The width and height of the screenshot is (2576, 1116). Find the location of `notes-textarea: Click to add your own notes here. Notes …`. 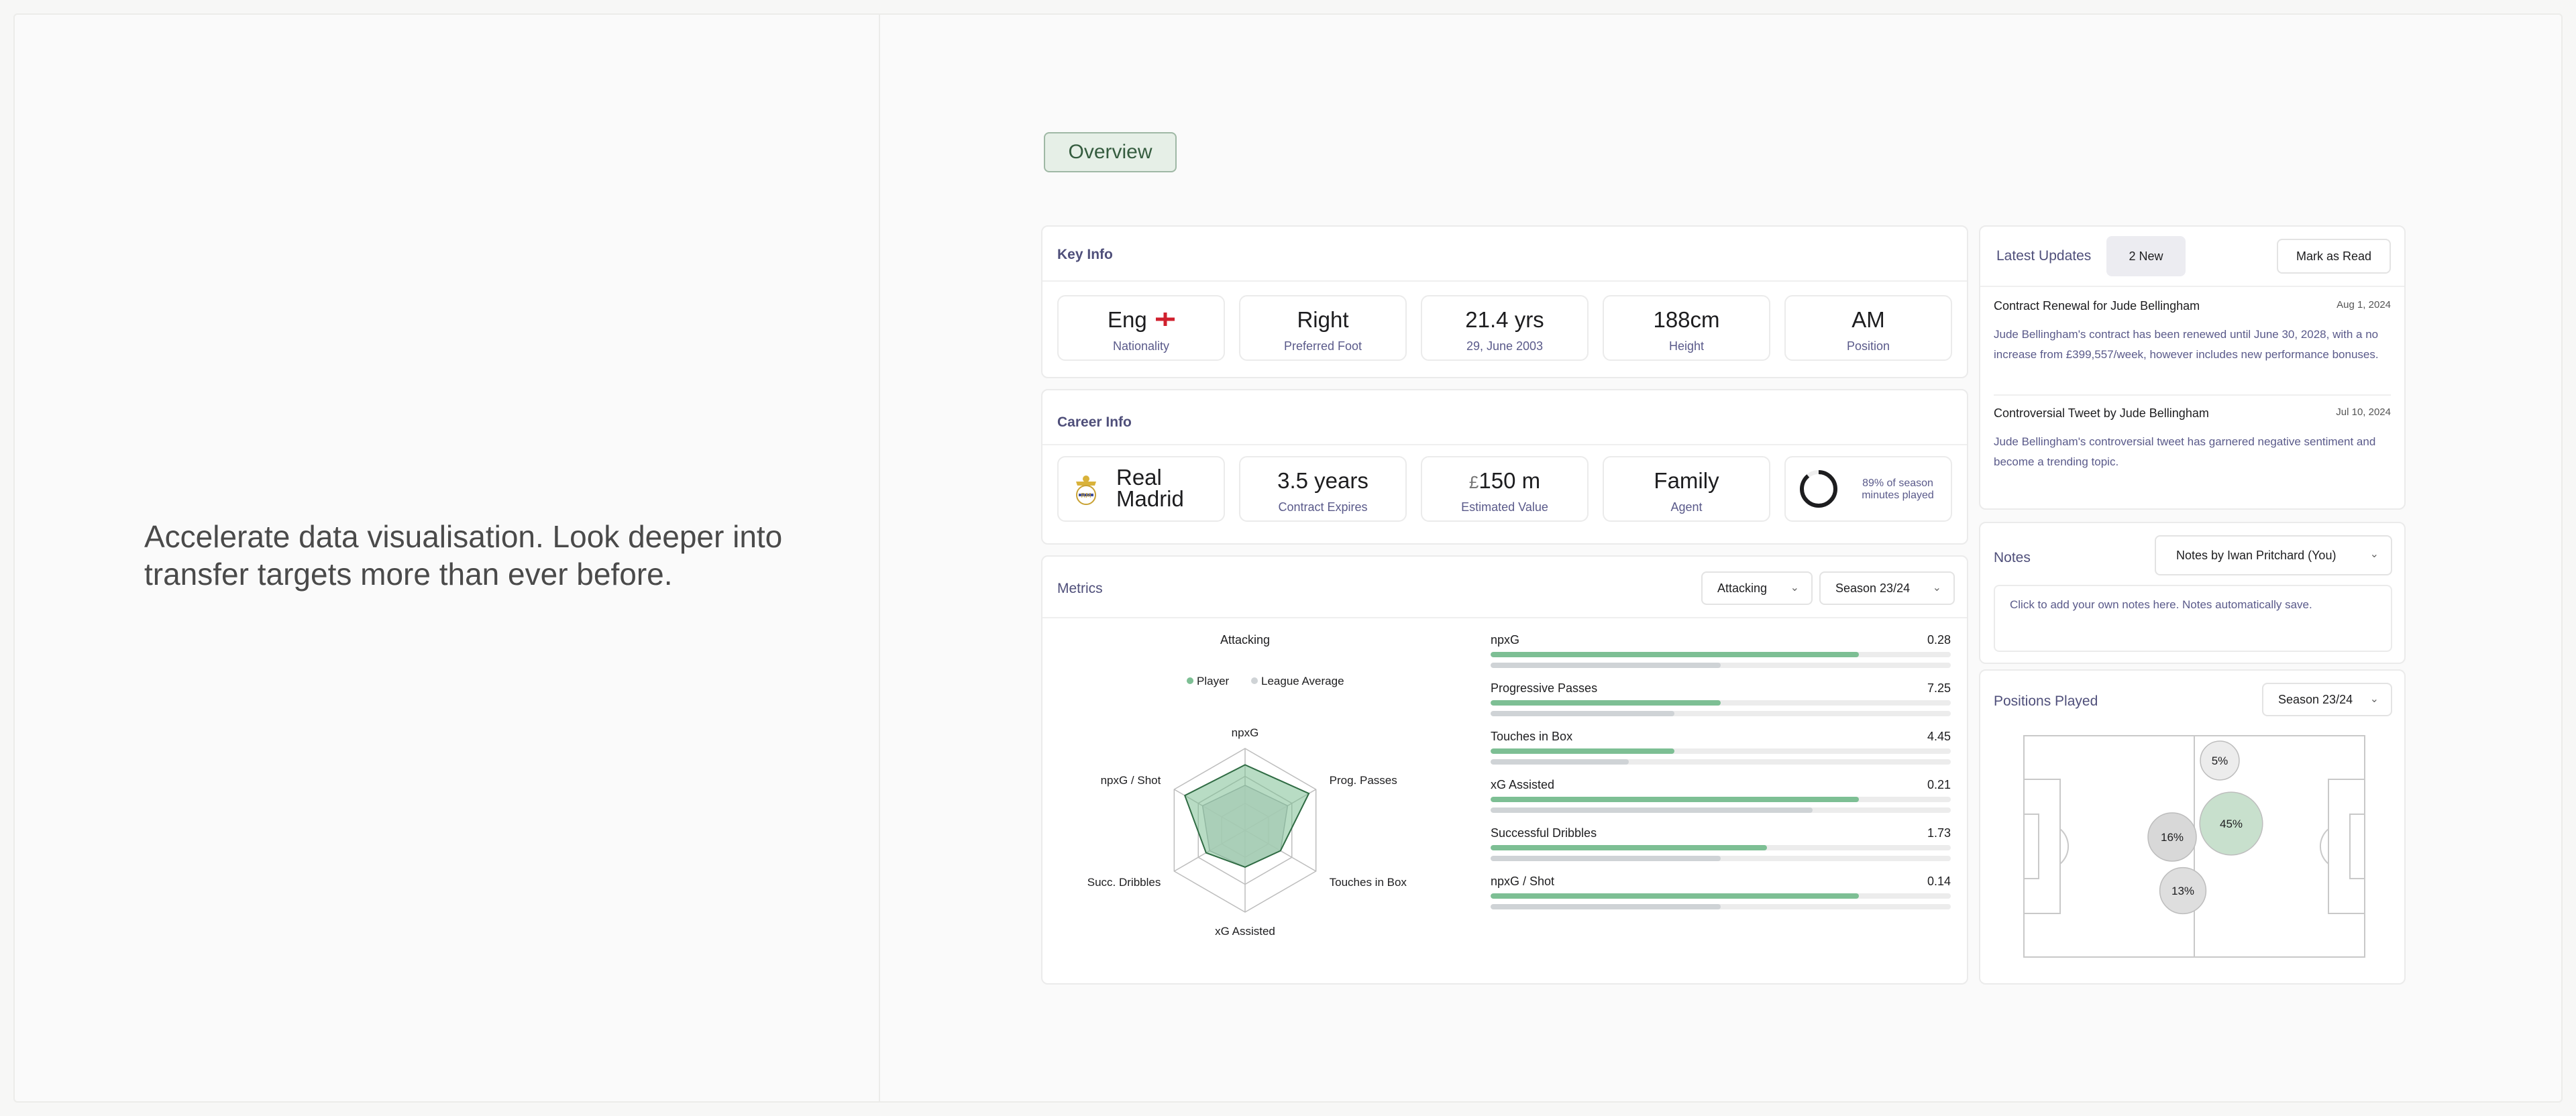

notes-textarea: Click to add your own notes here. Notes … is located at coordinates (2193, 618).